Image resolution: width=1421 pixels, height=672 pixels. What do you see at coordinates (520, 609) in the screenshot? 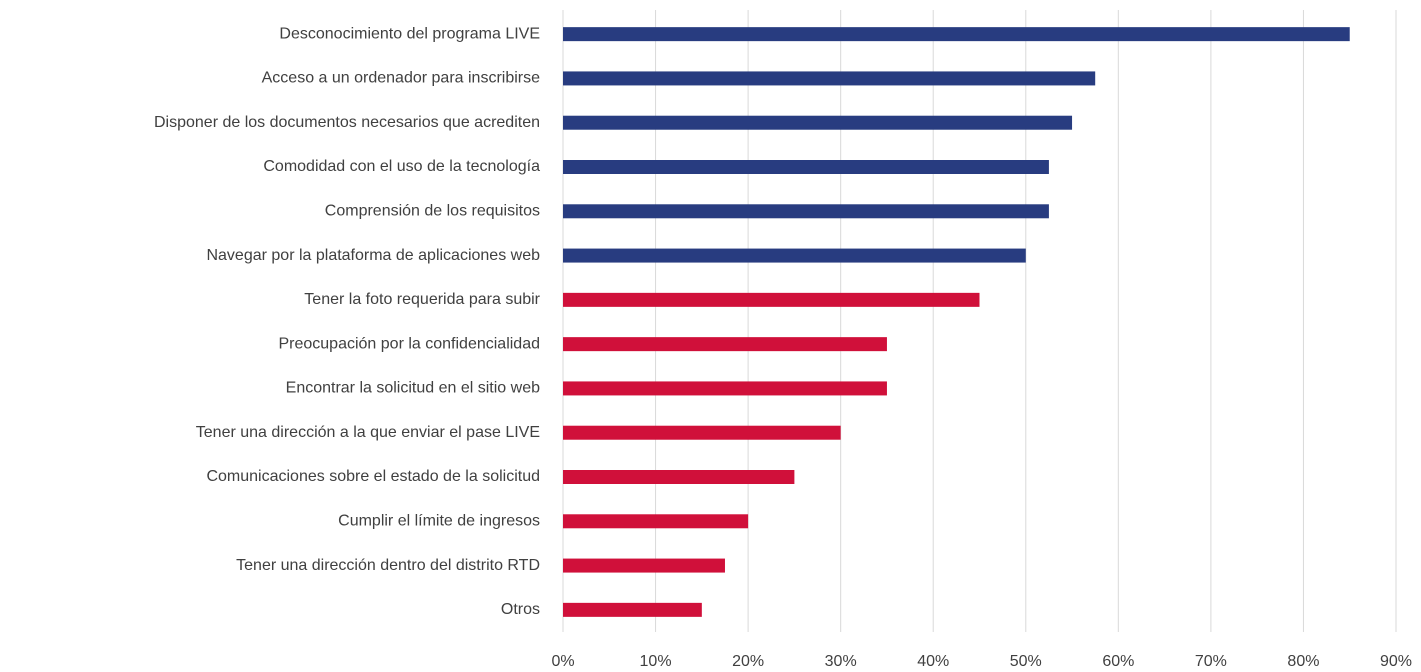
I see `y-tick-label: Otros` at bounding box center [520, 609].